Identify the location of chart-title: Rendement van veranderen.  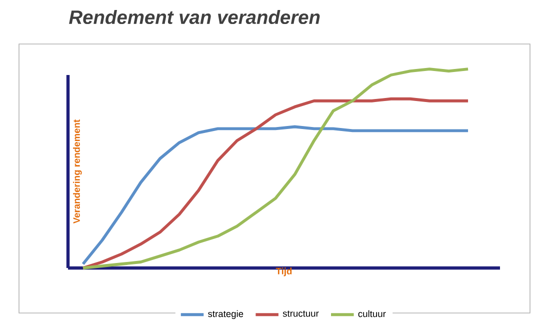
(194, 17).